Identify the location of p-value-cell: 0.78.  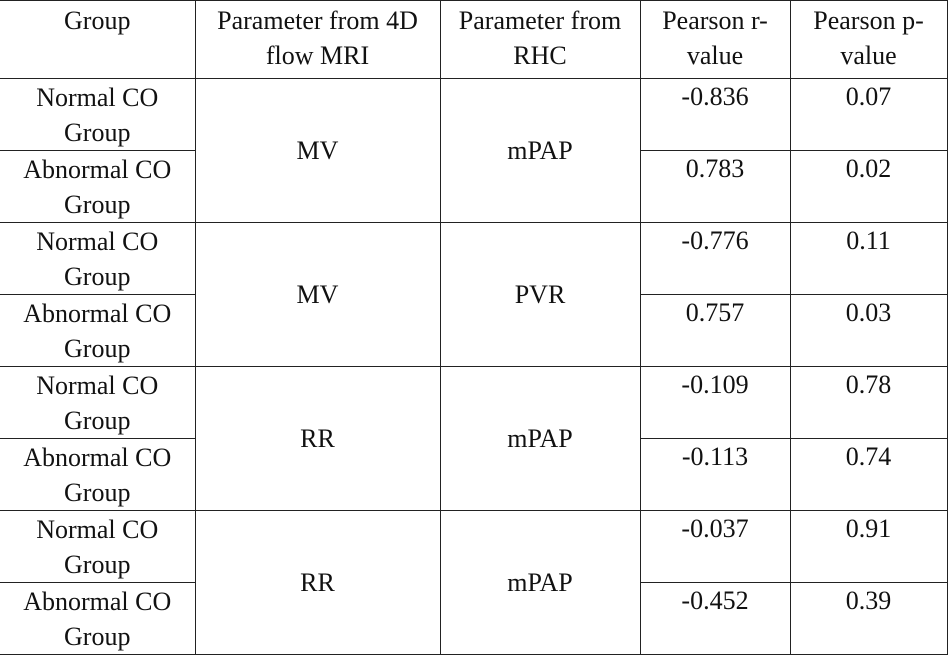
(868, 402).